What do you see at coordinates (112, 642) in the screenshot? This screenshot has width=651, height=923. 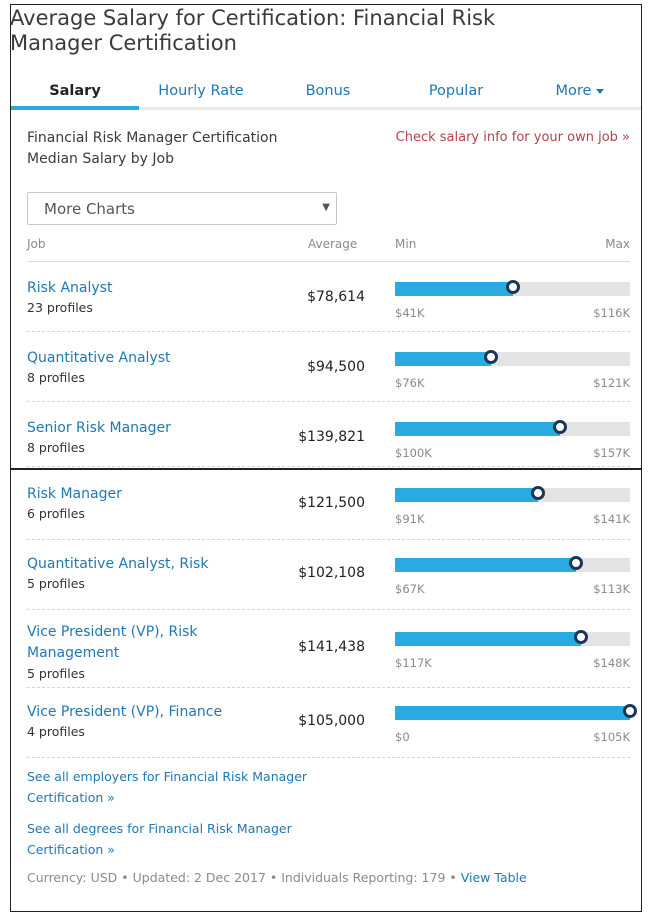 I see `job-title-link: Vice President (VP), Risk Management` at bounding box center [112, 642].